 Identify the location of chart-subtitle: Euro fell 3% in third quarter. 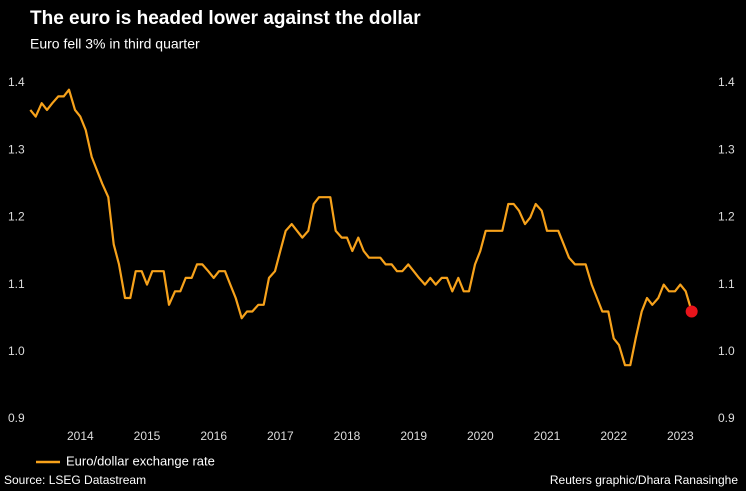
(115, 44).